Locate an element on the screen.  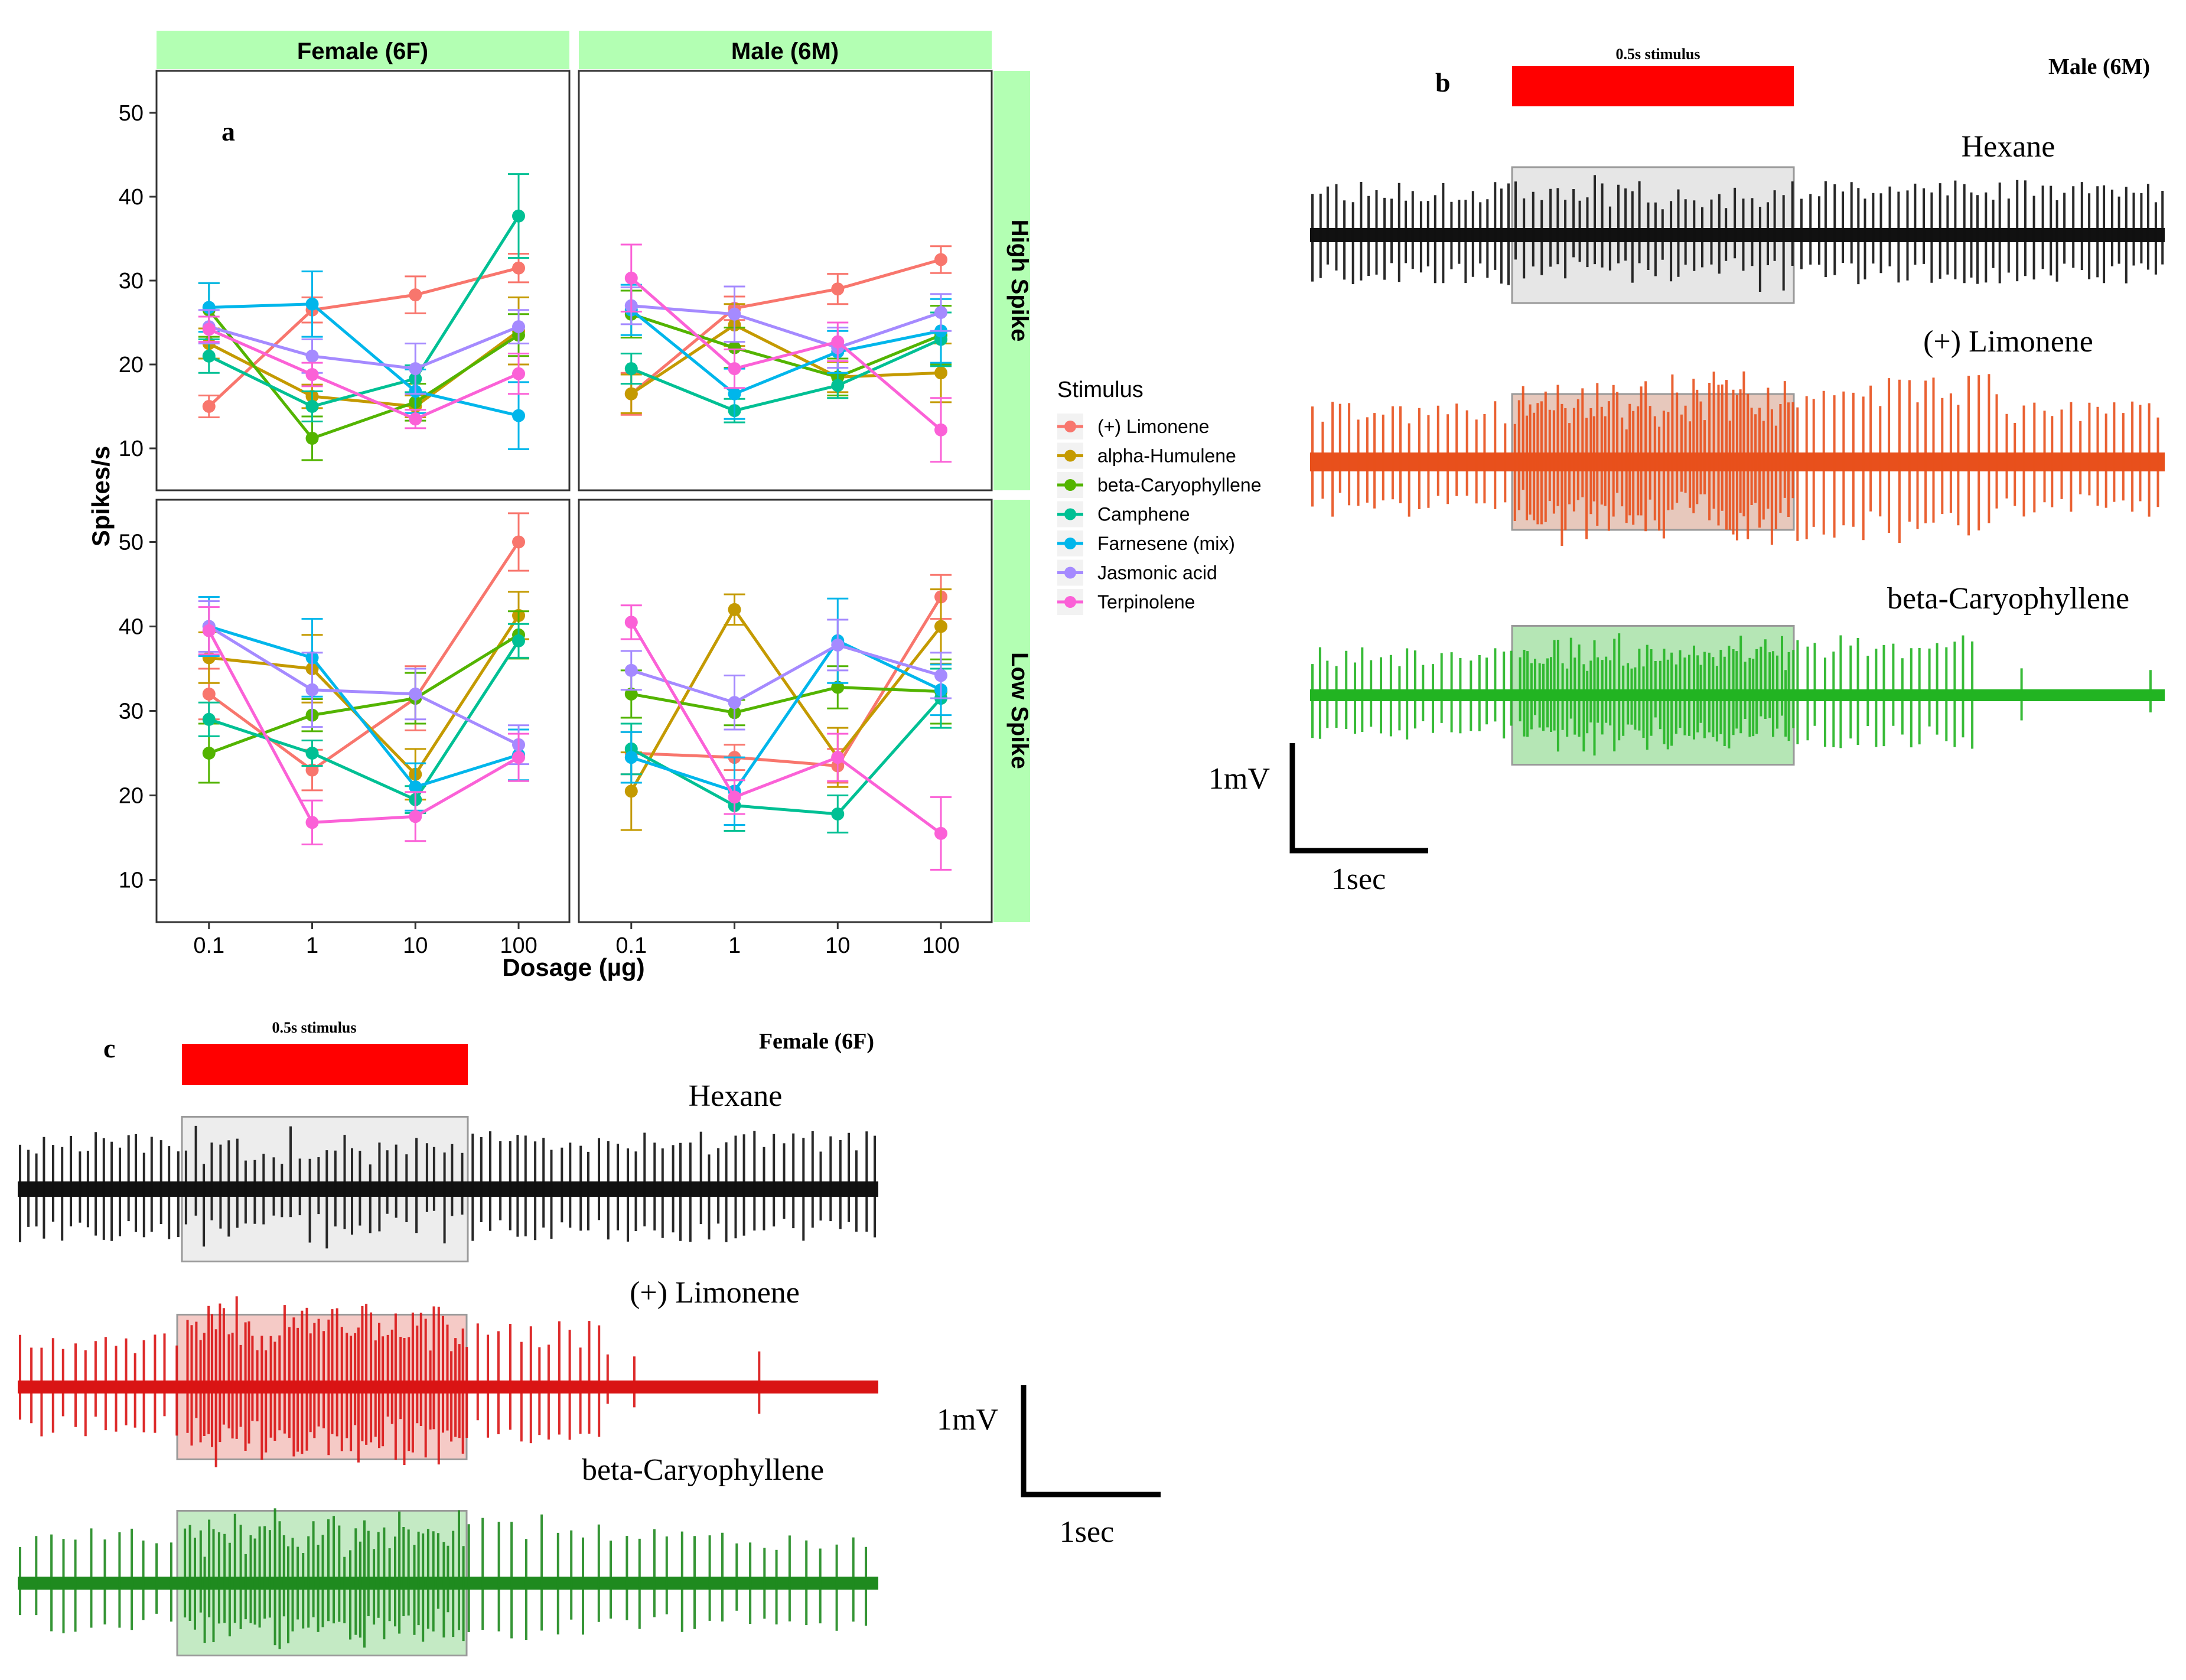
chart-marks is located at coordinates (575, 522).